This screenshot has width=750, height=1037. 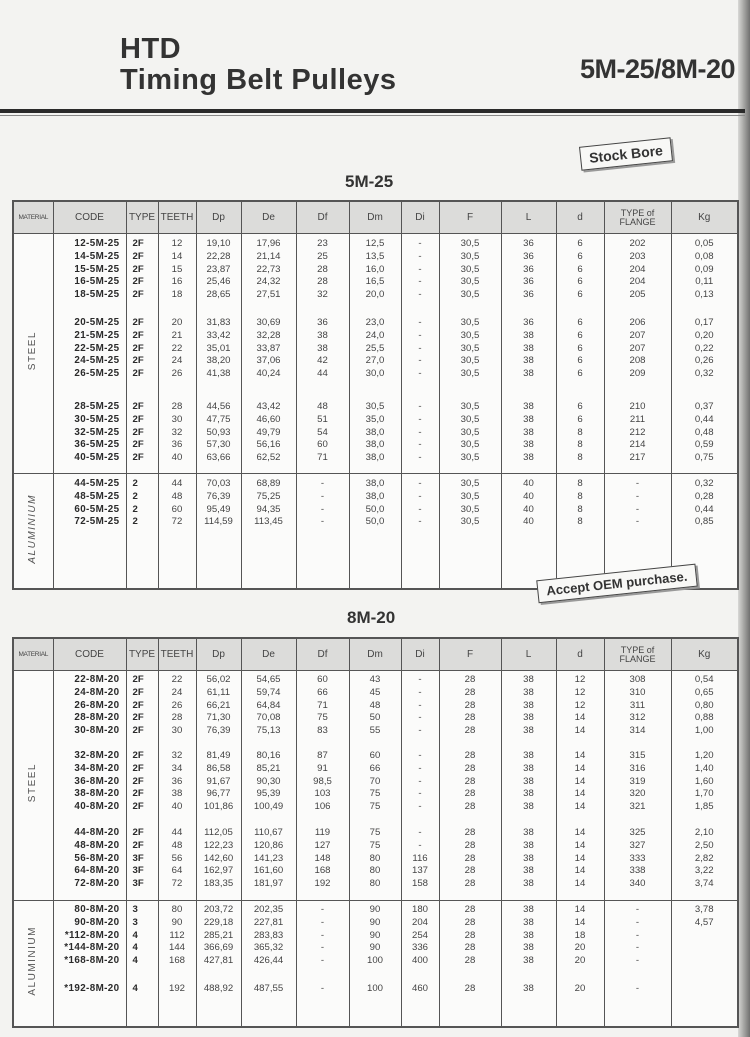 I want to click on cell-code: 26-5M-25, so click(x=89, y=374).